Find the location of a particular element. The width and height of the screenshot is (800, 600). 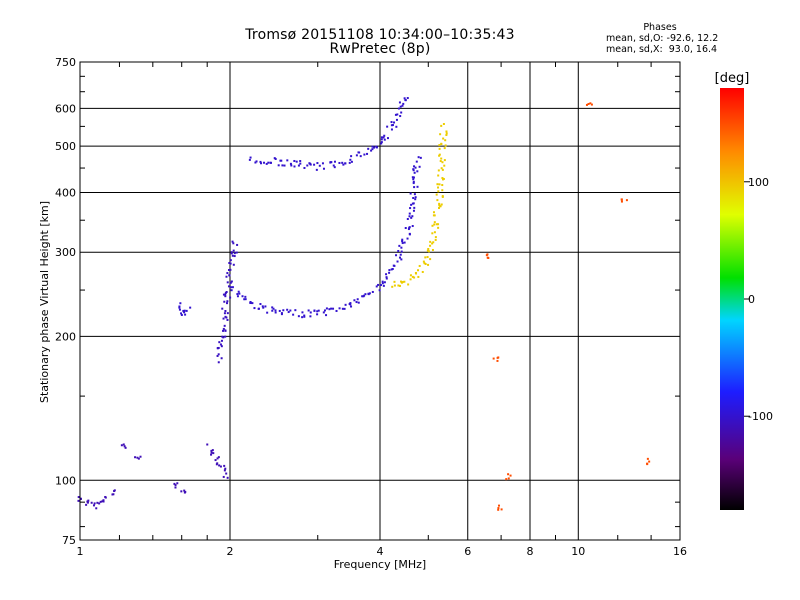

colorbar-label: [deg] is located at coordinates (732, 78).